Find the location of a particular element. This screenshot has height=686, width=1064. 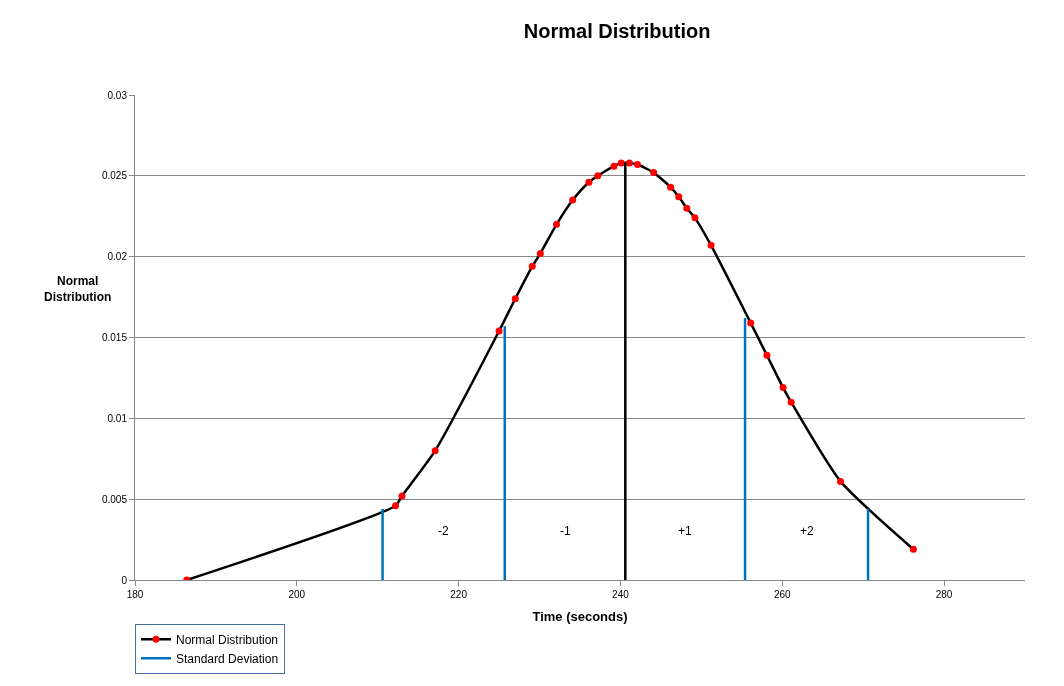

x-tick-label: 240 is located at coordinates (621, 594).